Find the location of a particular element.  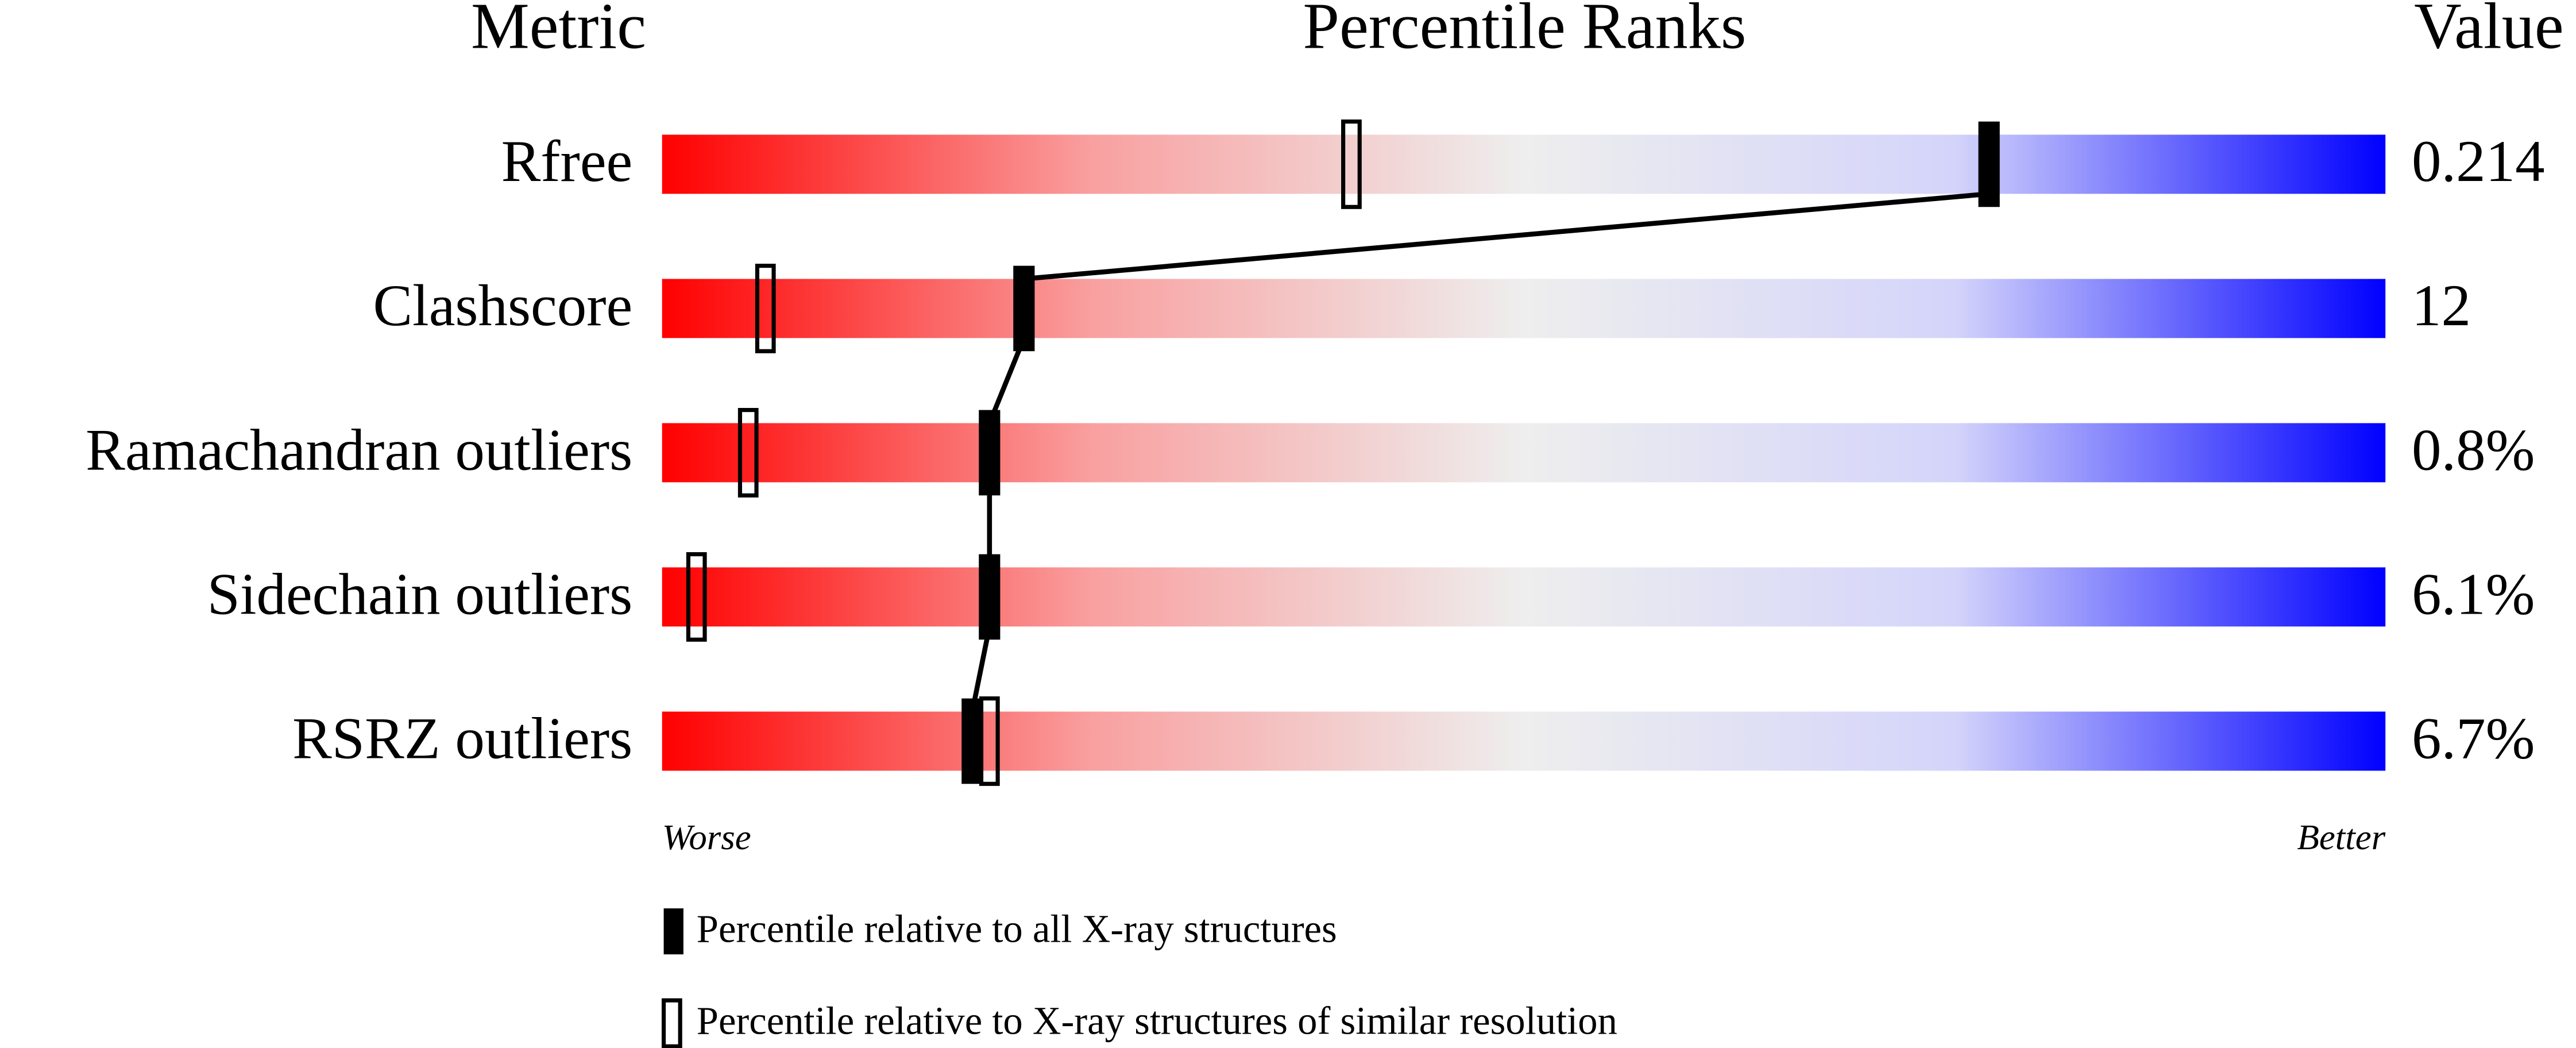

metric-value: 6.1% is located at coordinates (2473, 594).